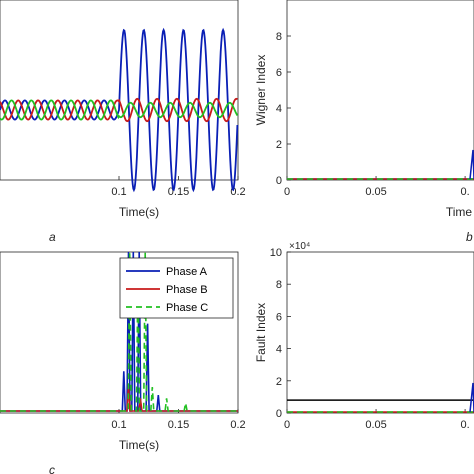 This screenshot has height=474, width=474. Describe the element at coordinates (459, 212) in the screenshot. I see `x-axis-label: Time` at that location.